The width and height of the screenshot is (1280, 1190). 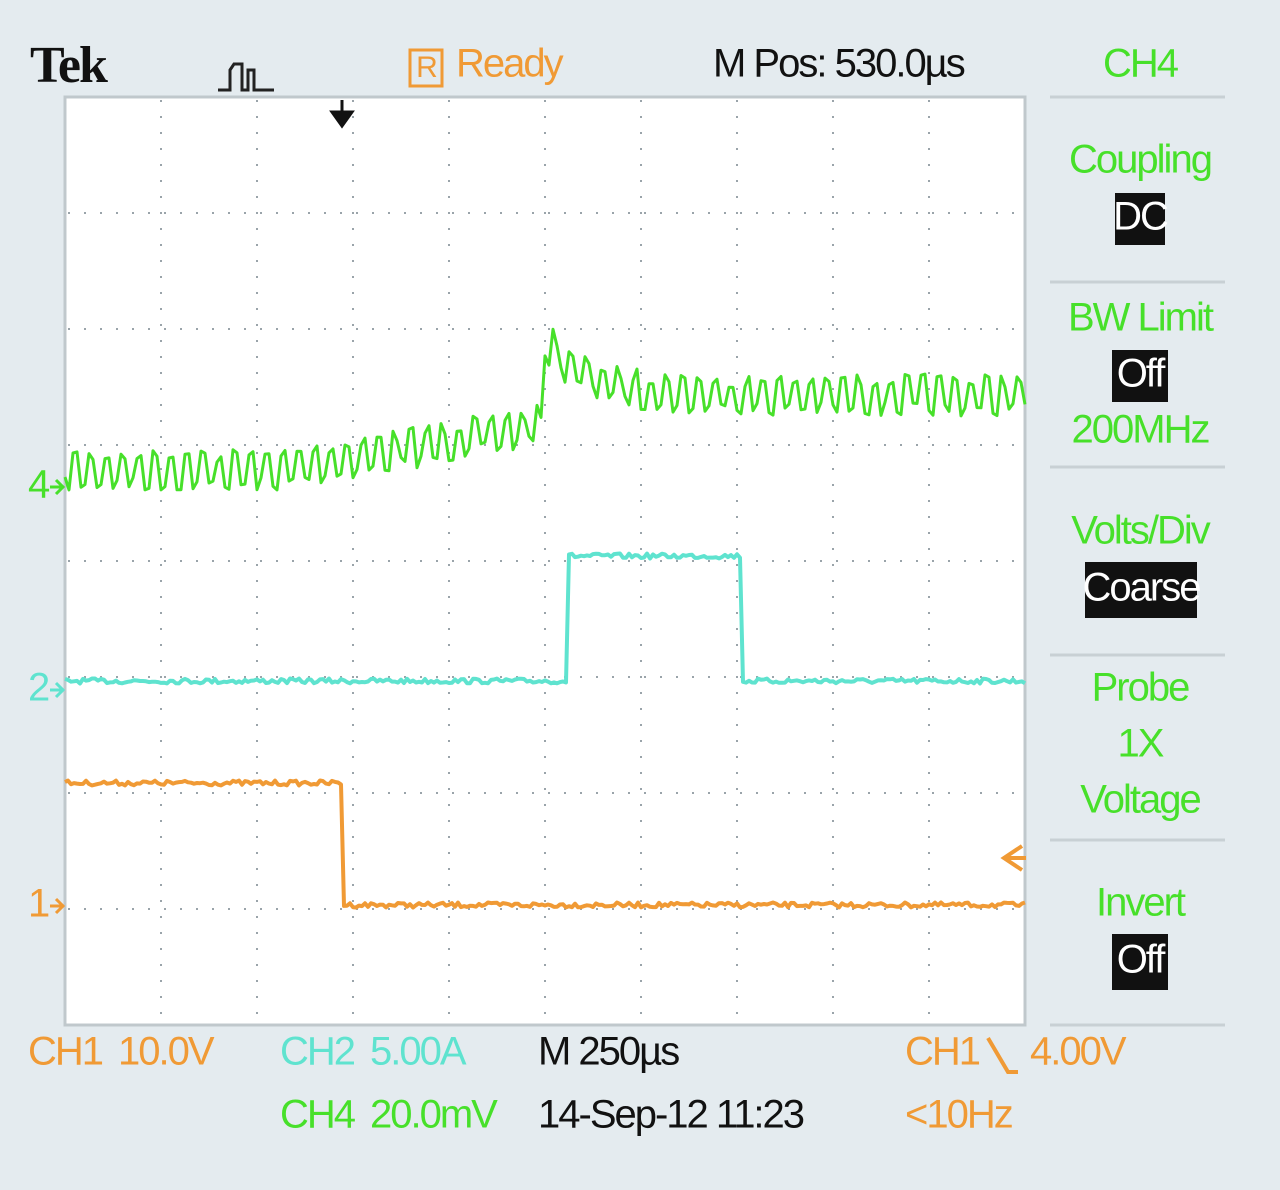 I want to click on status-icon: R, so click(x=426, y=67).